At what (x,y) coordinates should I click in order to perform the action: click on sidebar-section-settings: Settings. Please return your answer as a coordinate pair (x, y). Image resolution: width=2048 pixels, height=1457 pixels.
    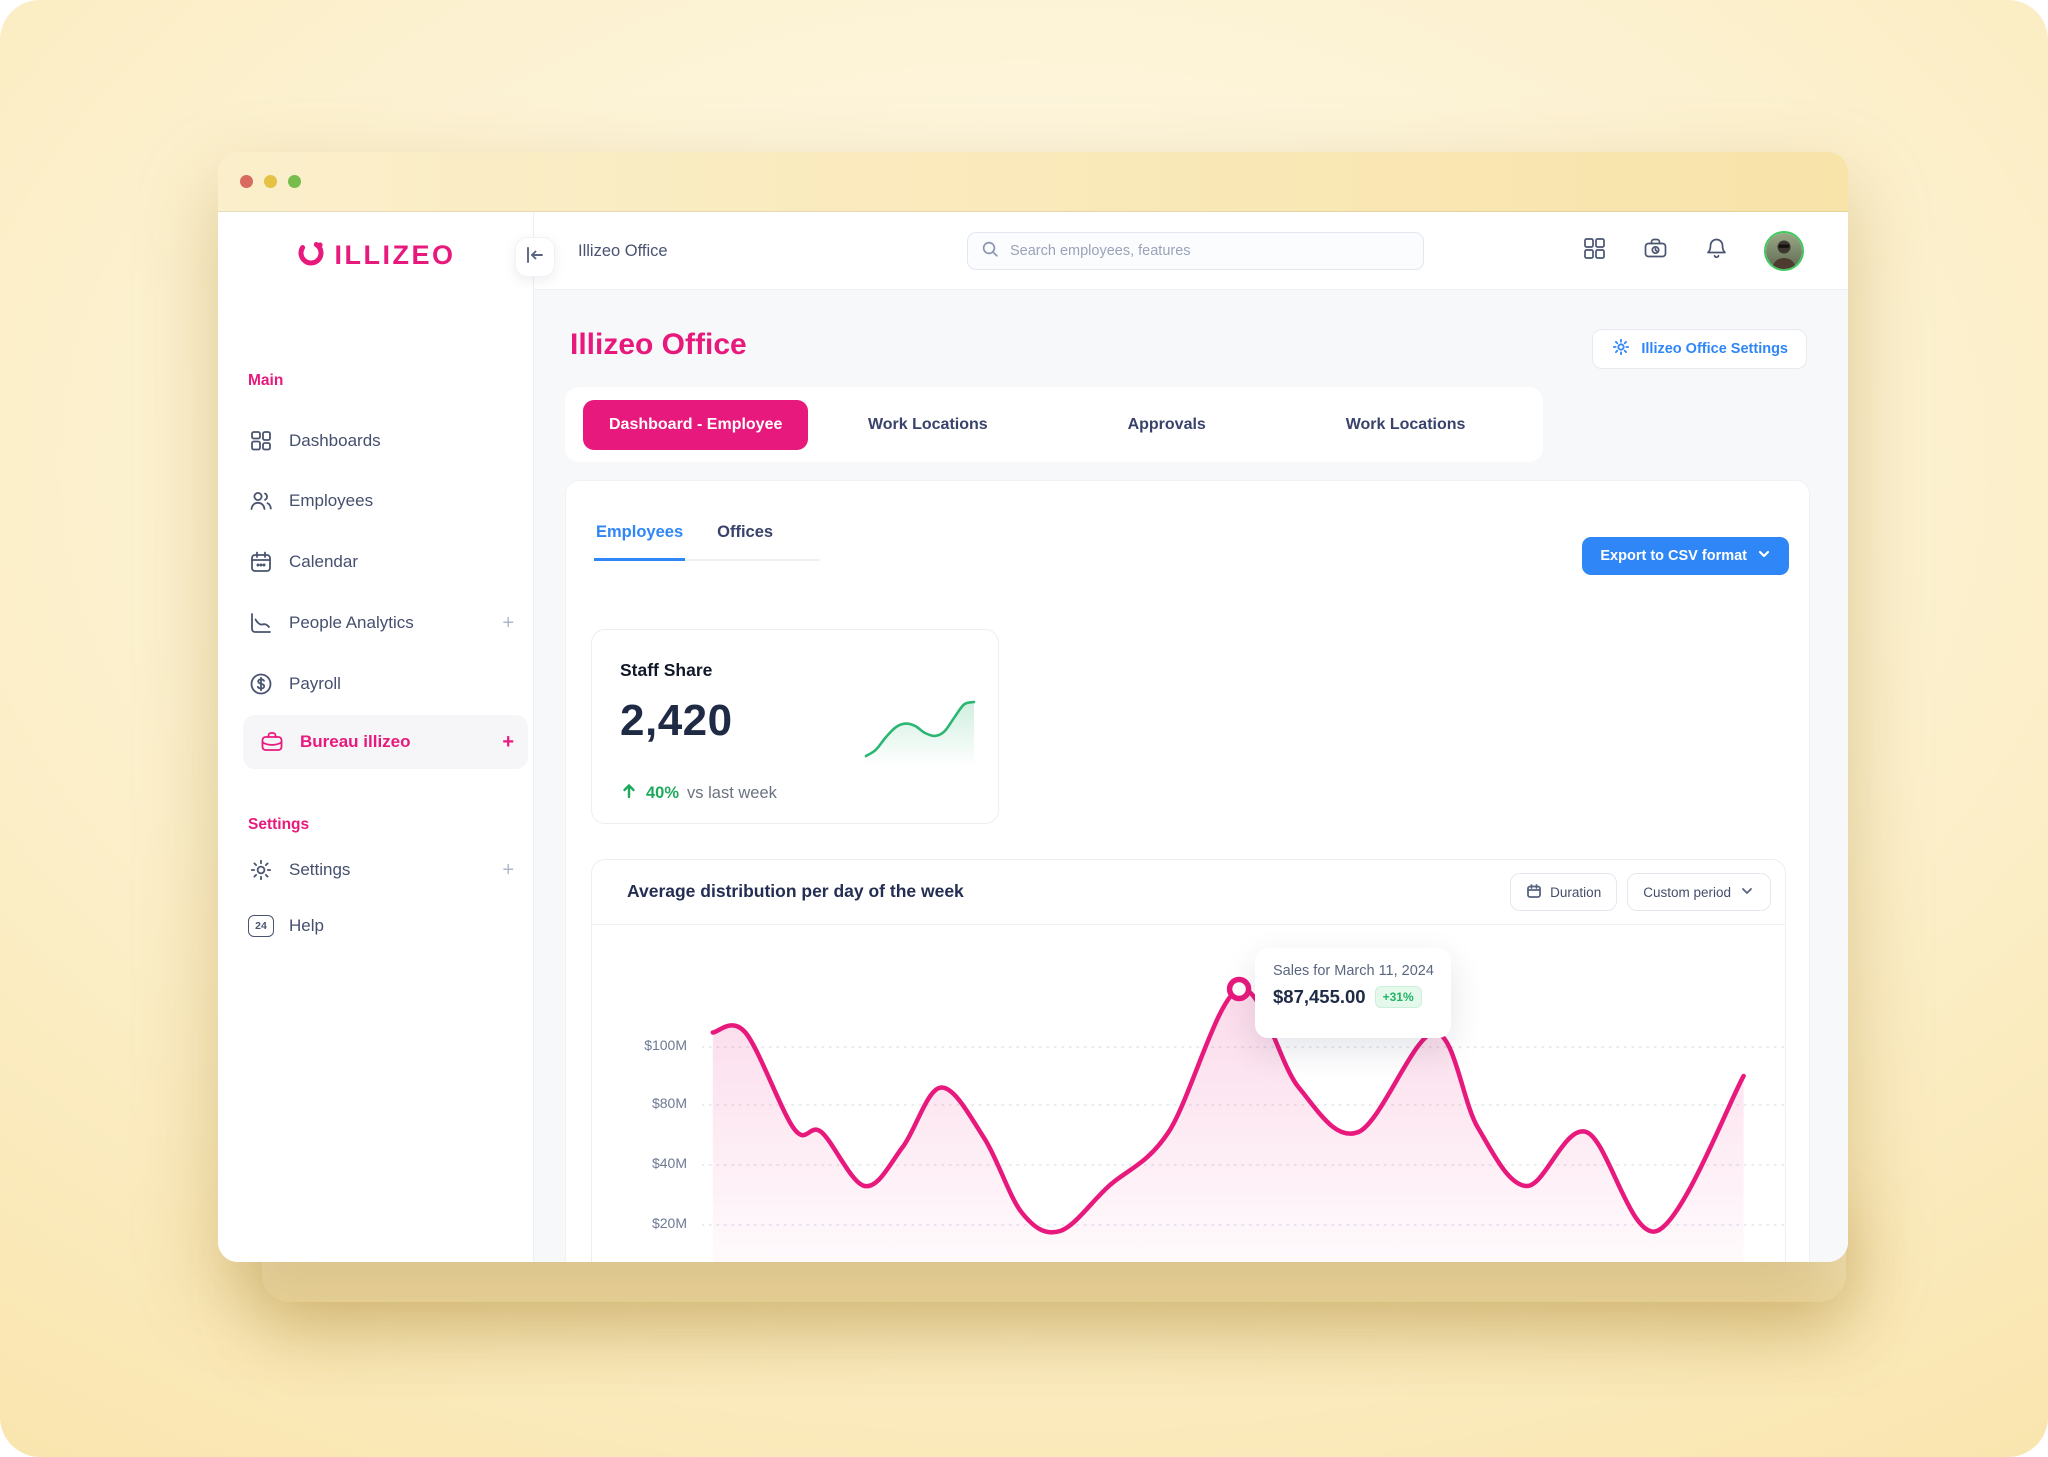
    Looking at the image, I should click on (279, 824).